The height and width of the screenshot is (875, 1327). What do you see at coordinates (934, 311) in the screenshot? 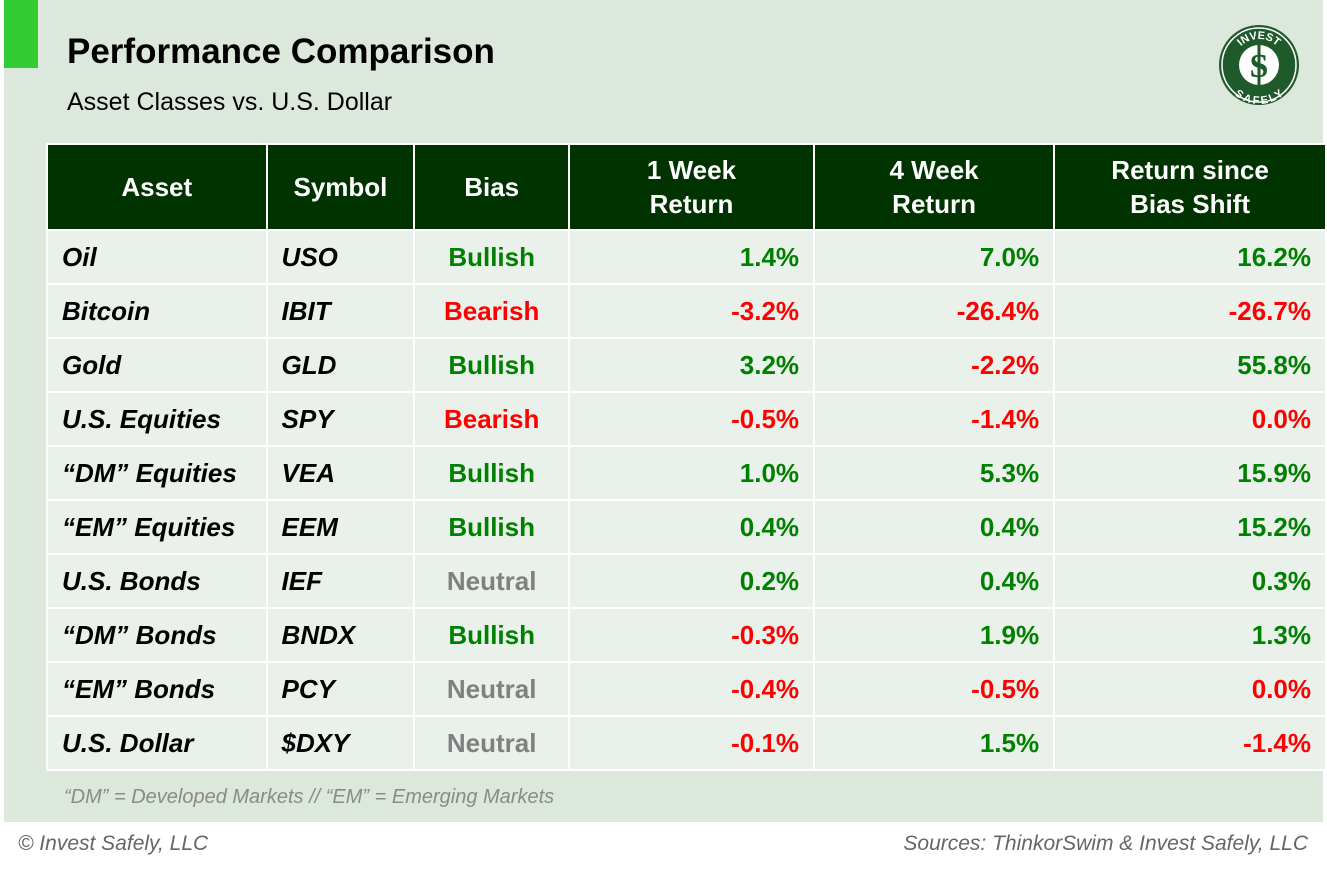
I see `cell-4week: -26.4%` at bounding box center [934, 311].